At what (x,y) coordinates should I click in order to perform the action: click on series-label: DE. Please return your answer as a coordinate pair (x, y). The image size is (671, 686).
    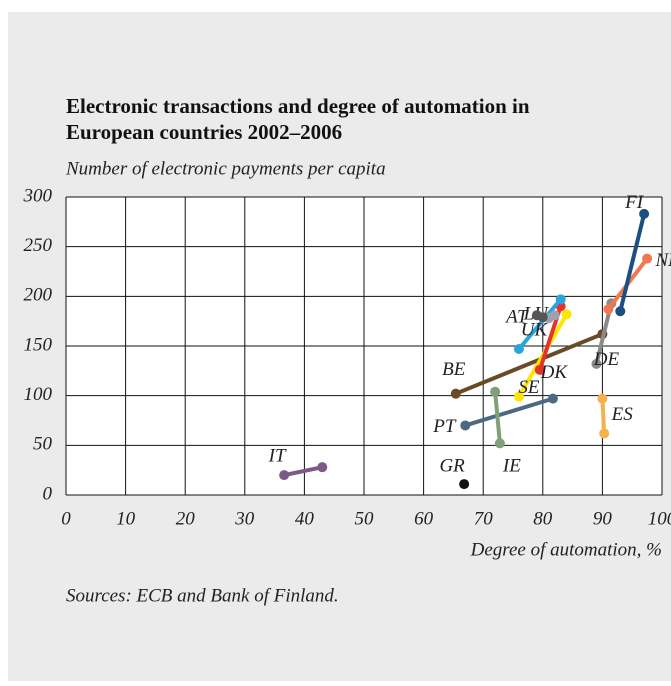
    Looking at the image, I should click on (606, 359).